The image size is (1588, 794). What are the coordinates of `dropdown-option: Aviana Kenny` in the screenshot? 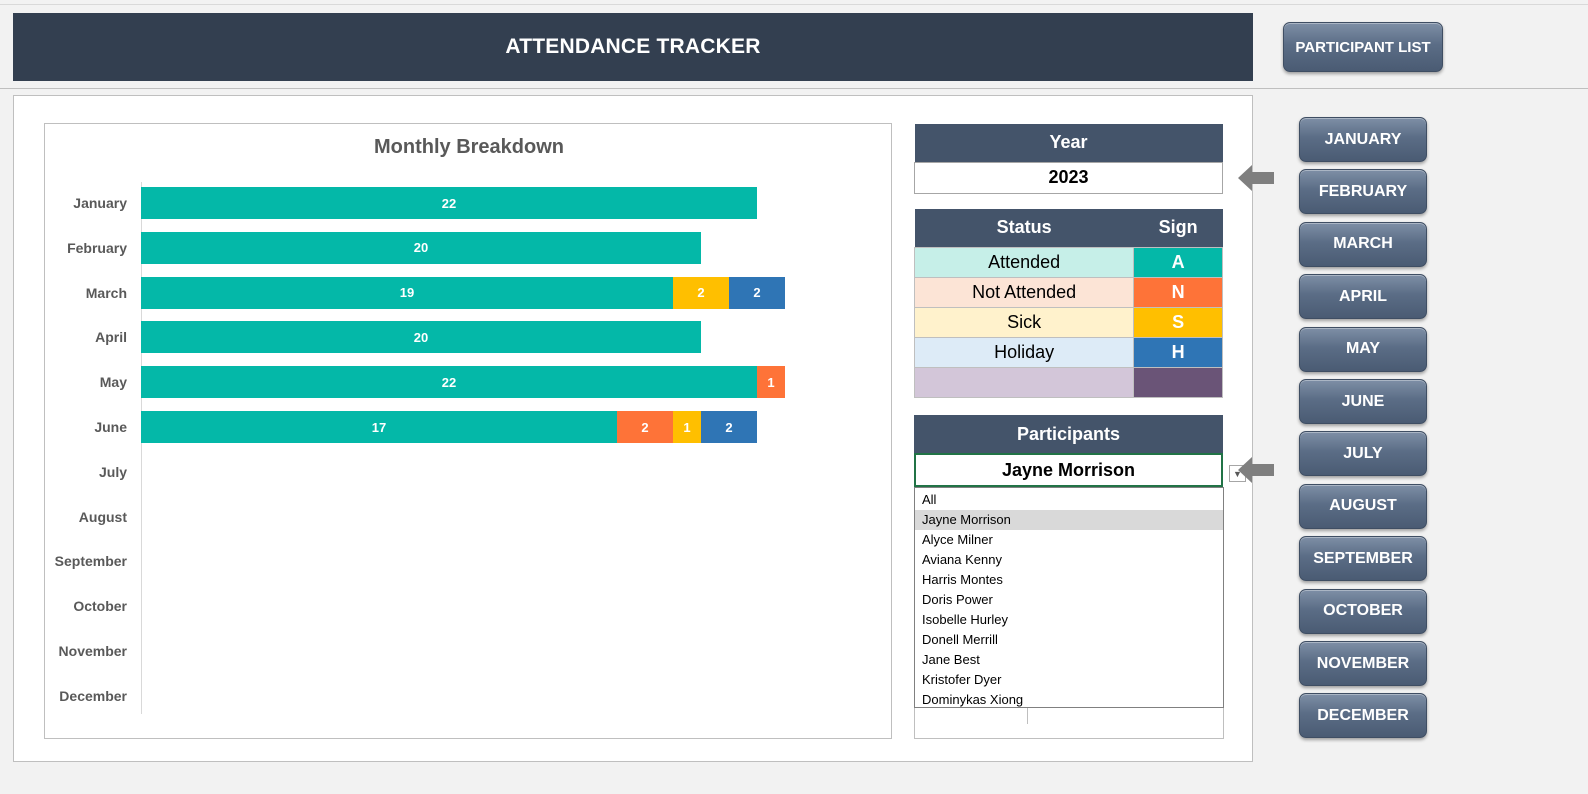 It's located at (962, 559).